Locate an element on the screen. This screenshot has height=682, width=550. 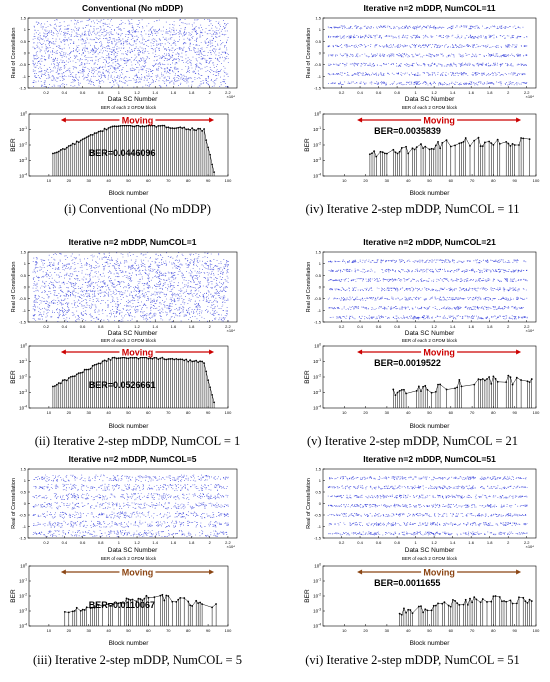
x-tick-label: 70 is located at coordinates (168, 630).